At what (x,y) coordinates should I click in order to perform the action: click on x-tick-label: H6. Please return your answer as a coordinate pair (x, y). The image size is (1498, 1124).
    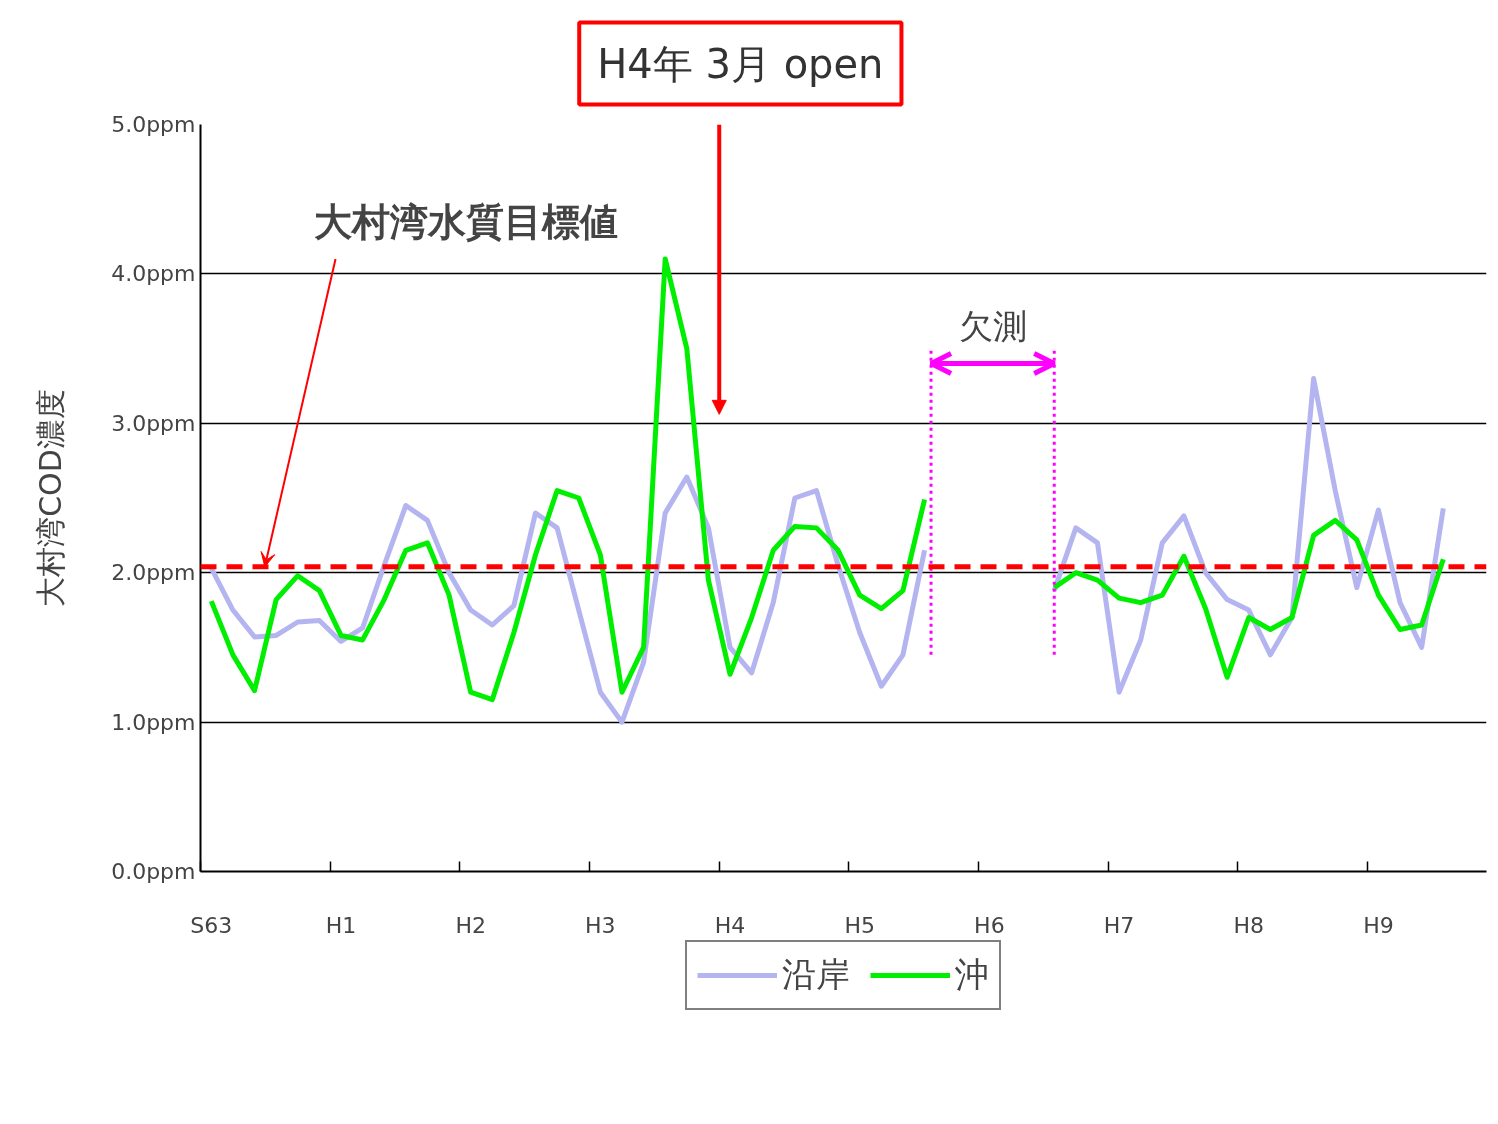
    Looking at the image, I should click on (989, 925).